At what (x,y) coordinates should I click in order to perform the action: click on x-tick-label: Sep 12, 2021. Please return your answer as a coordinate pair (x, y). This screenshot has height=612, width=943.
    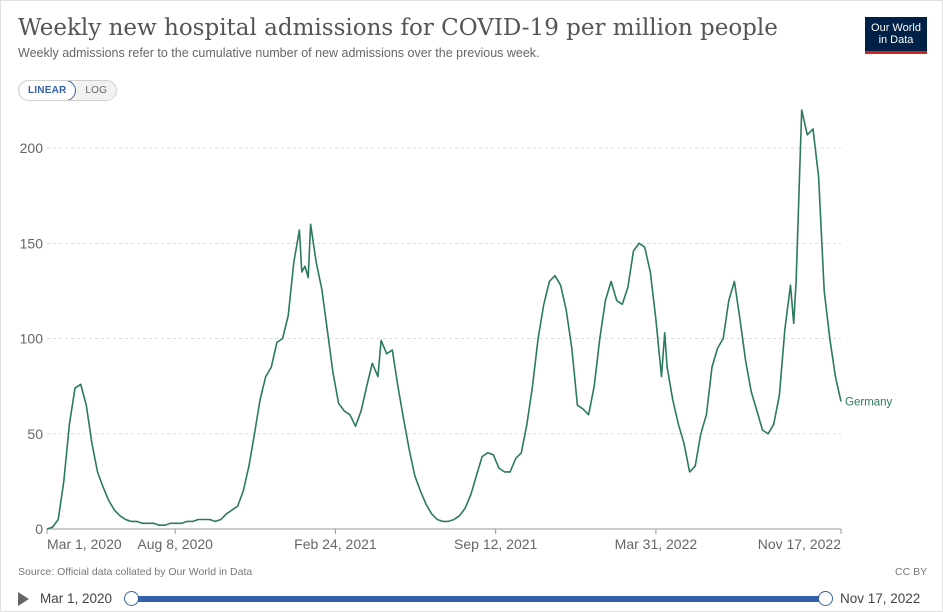
    Looking at the image, I should click on (496, 544).